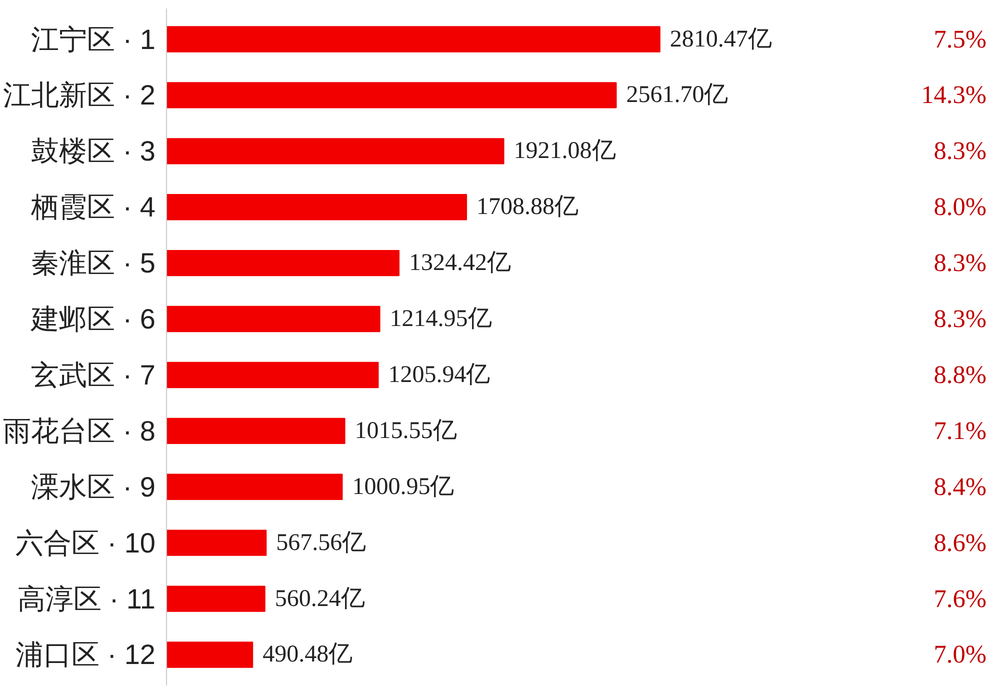  Describe the element at coordinates (87, 598) in the screenshot. I see `y-tick-label: 高淳区 · 11` at that location.